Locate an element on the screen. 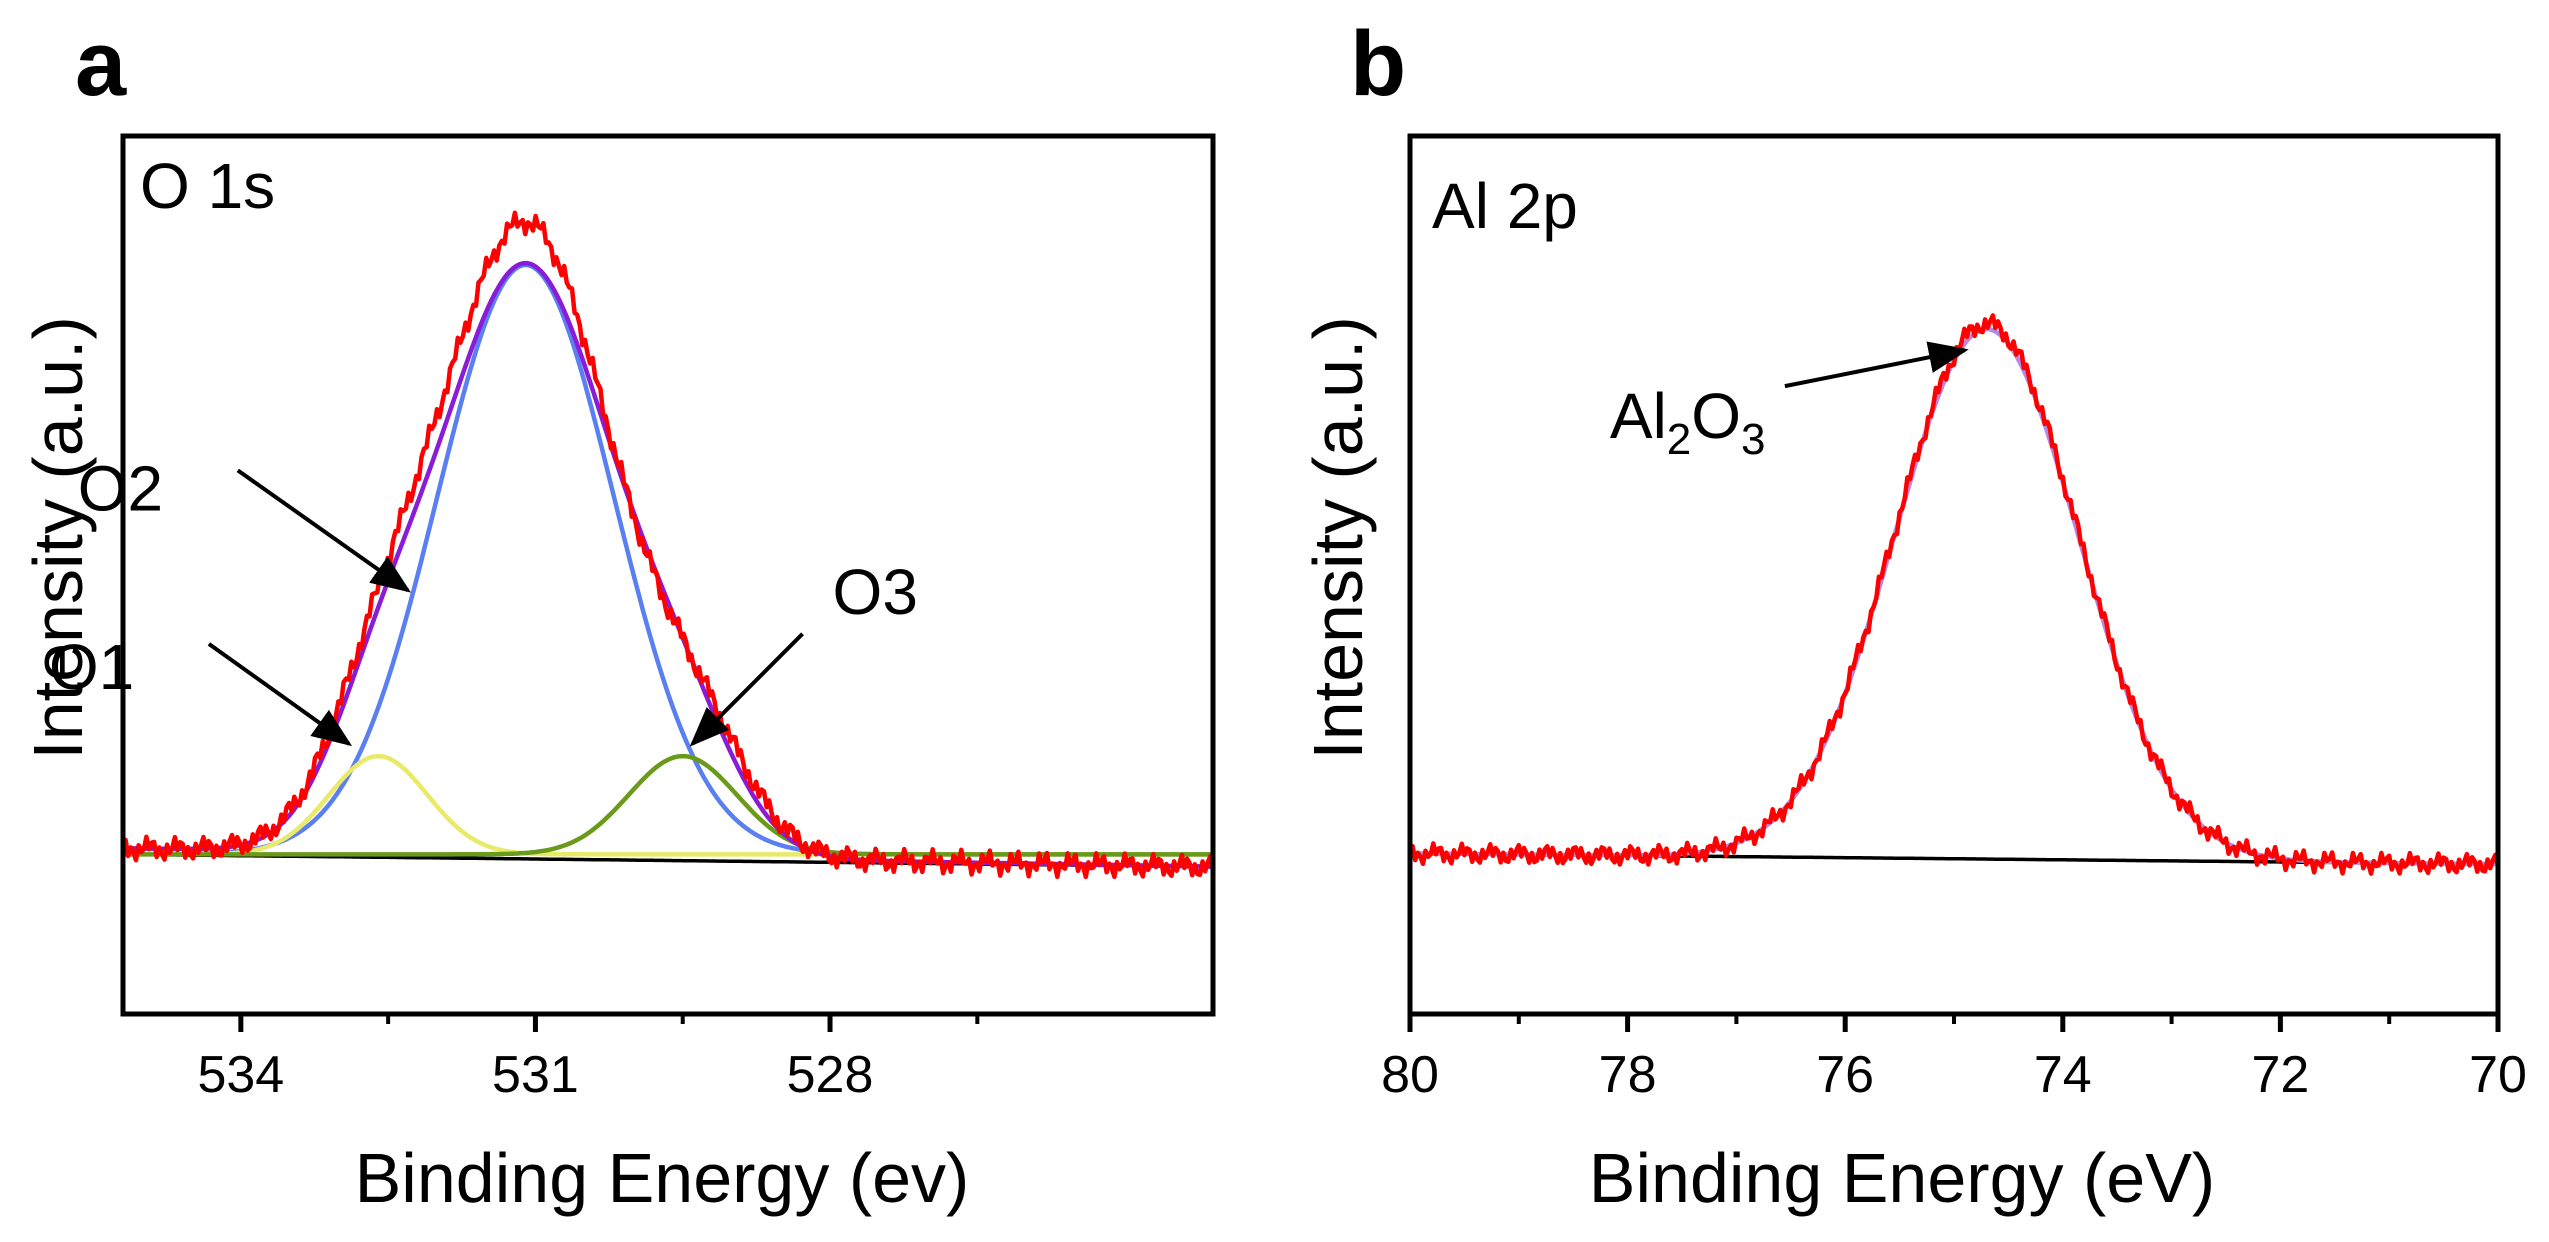 The width and height of the screenshot is (2549, 1242). panel-b-y-axis-title: Intensity (a.u.) is located at coordinates (1338, 538).